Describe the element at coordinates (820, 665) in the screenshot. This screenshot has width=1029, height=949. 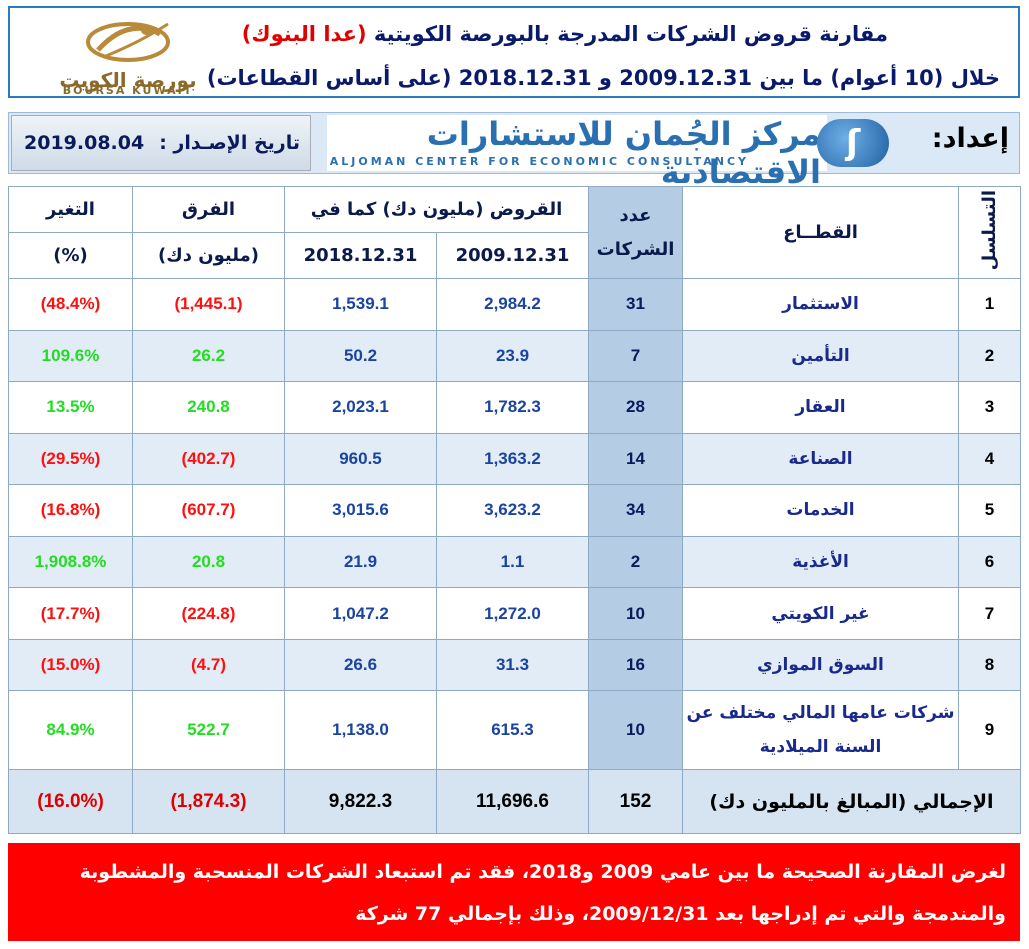
I see `row-sector: السوق الموازي` at that location.